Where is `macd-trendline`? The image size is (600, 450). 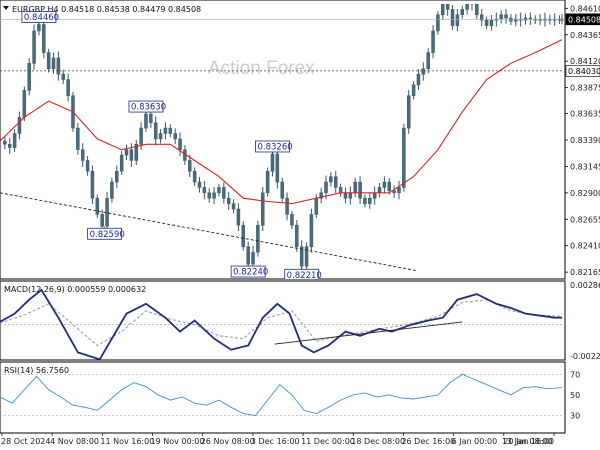
macd-trendline is located at coordinates (368, 333).